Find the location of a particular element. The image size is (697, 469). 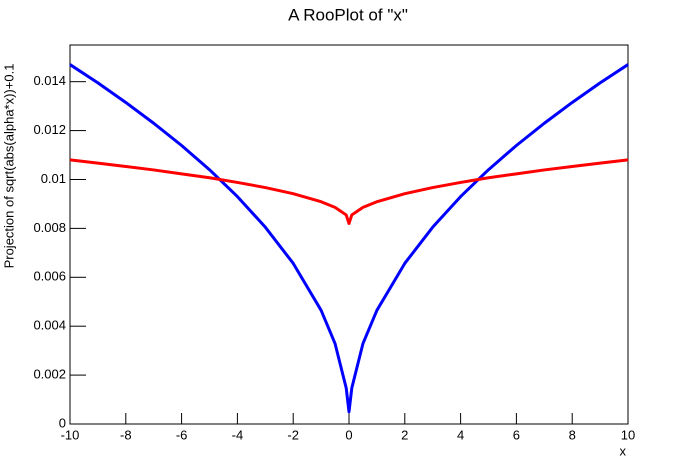

chart-title: A RooPlot of "x" is located at coordinates (348, 14).